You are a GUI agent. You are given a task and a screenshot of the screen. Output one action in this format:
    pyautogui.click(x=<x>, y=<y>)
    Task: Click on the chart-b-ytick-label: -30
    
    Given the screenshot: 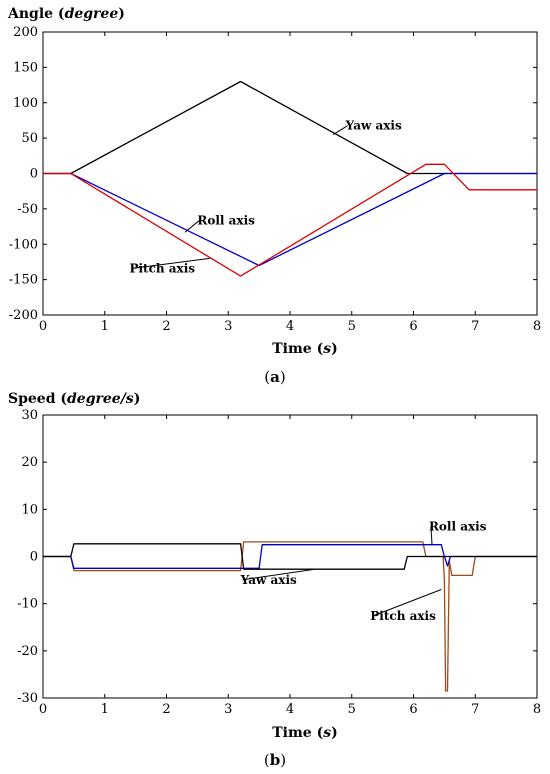 What is the action you would take?
    pyautogui.click(x=27, y=698)
    